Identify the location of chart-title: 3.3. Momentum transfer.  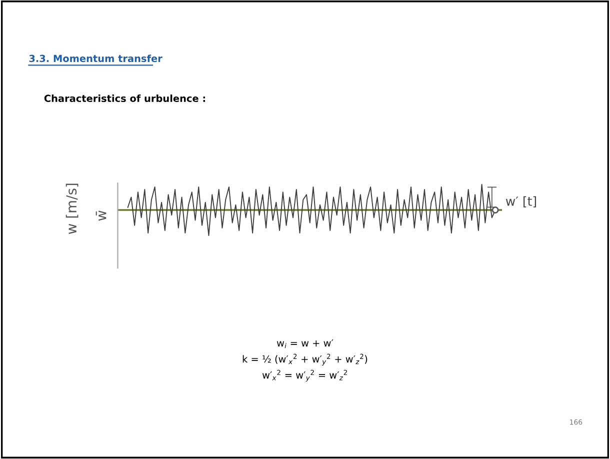
(95, 58).